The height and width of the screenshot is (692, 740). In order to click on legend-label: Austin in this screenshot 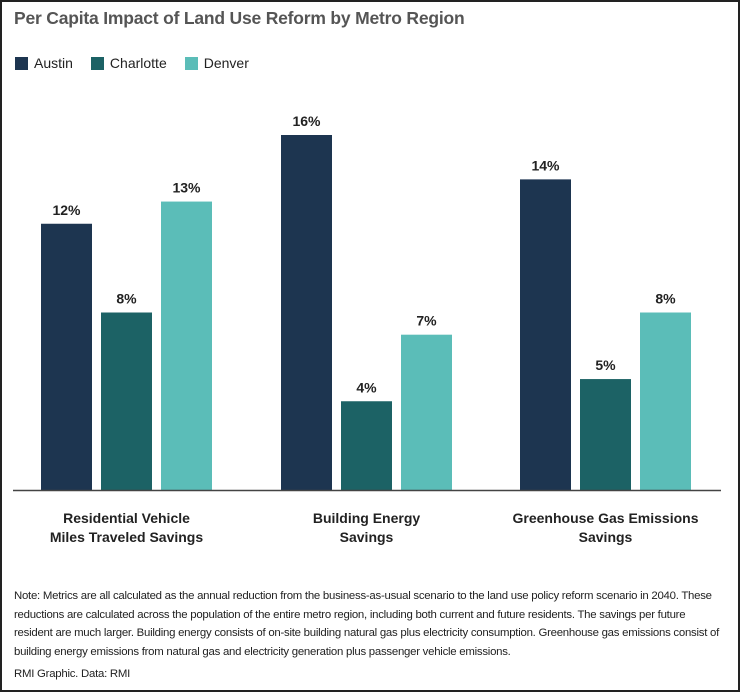, I will do `click(53, 63)`.